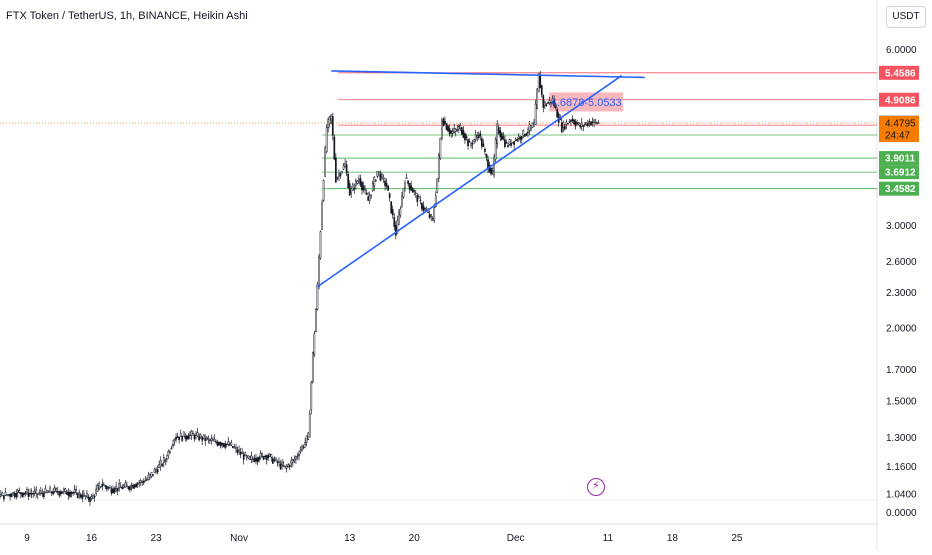 The width and height of the screenshot is (932, 555). What do you see at coordinates (901, 293) in the screenshot?
I see `price-tick-label: 2.3000` at bounding box center [901, 293].